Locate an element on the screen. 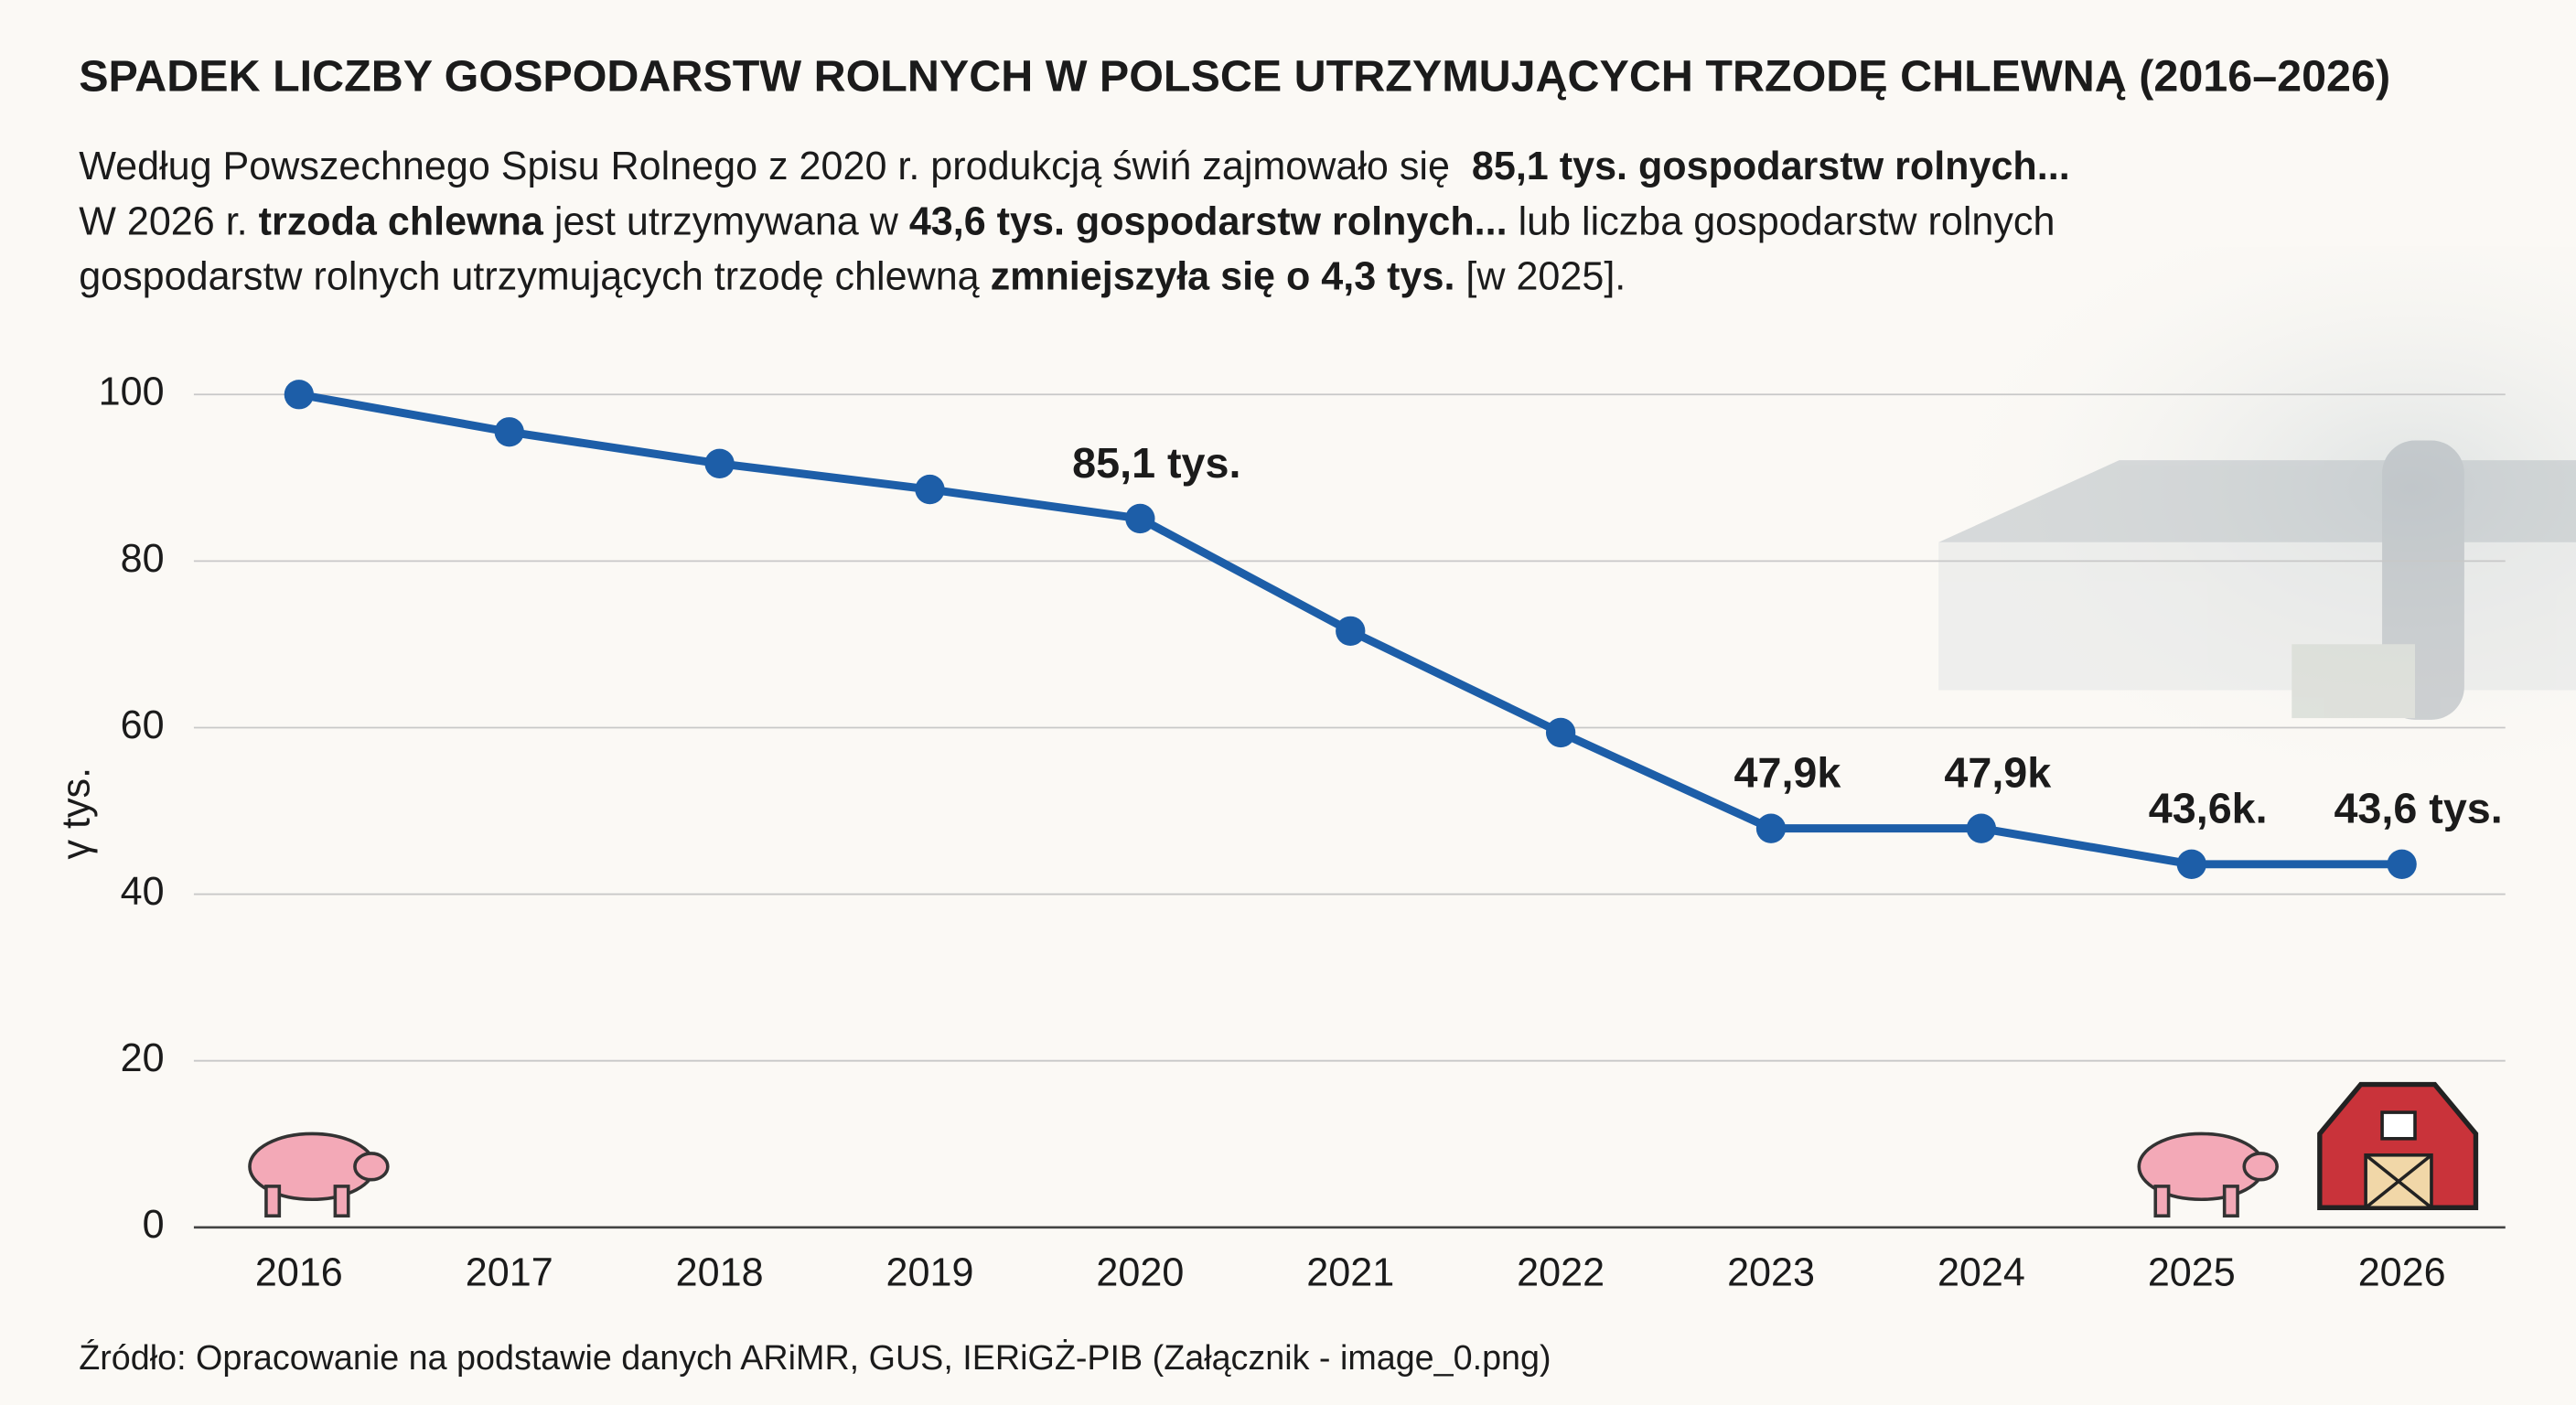 This screenshot has width=2576, height=1405. data-label: 43,6k. is located at coordinates (2208, 808).